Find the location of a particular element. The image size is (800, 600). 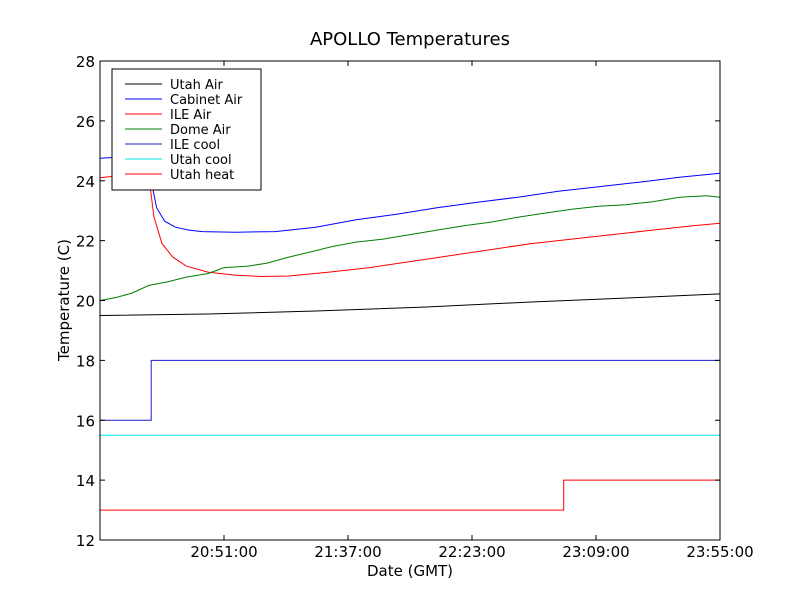

y-tick-label: 24 is located at coordinates (85, 182).